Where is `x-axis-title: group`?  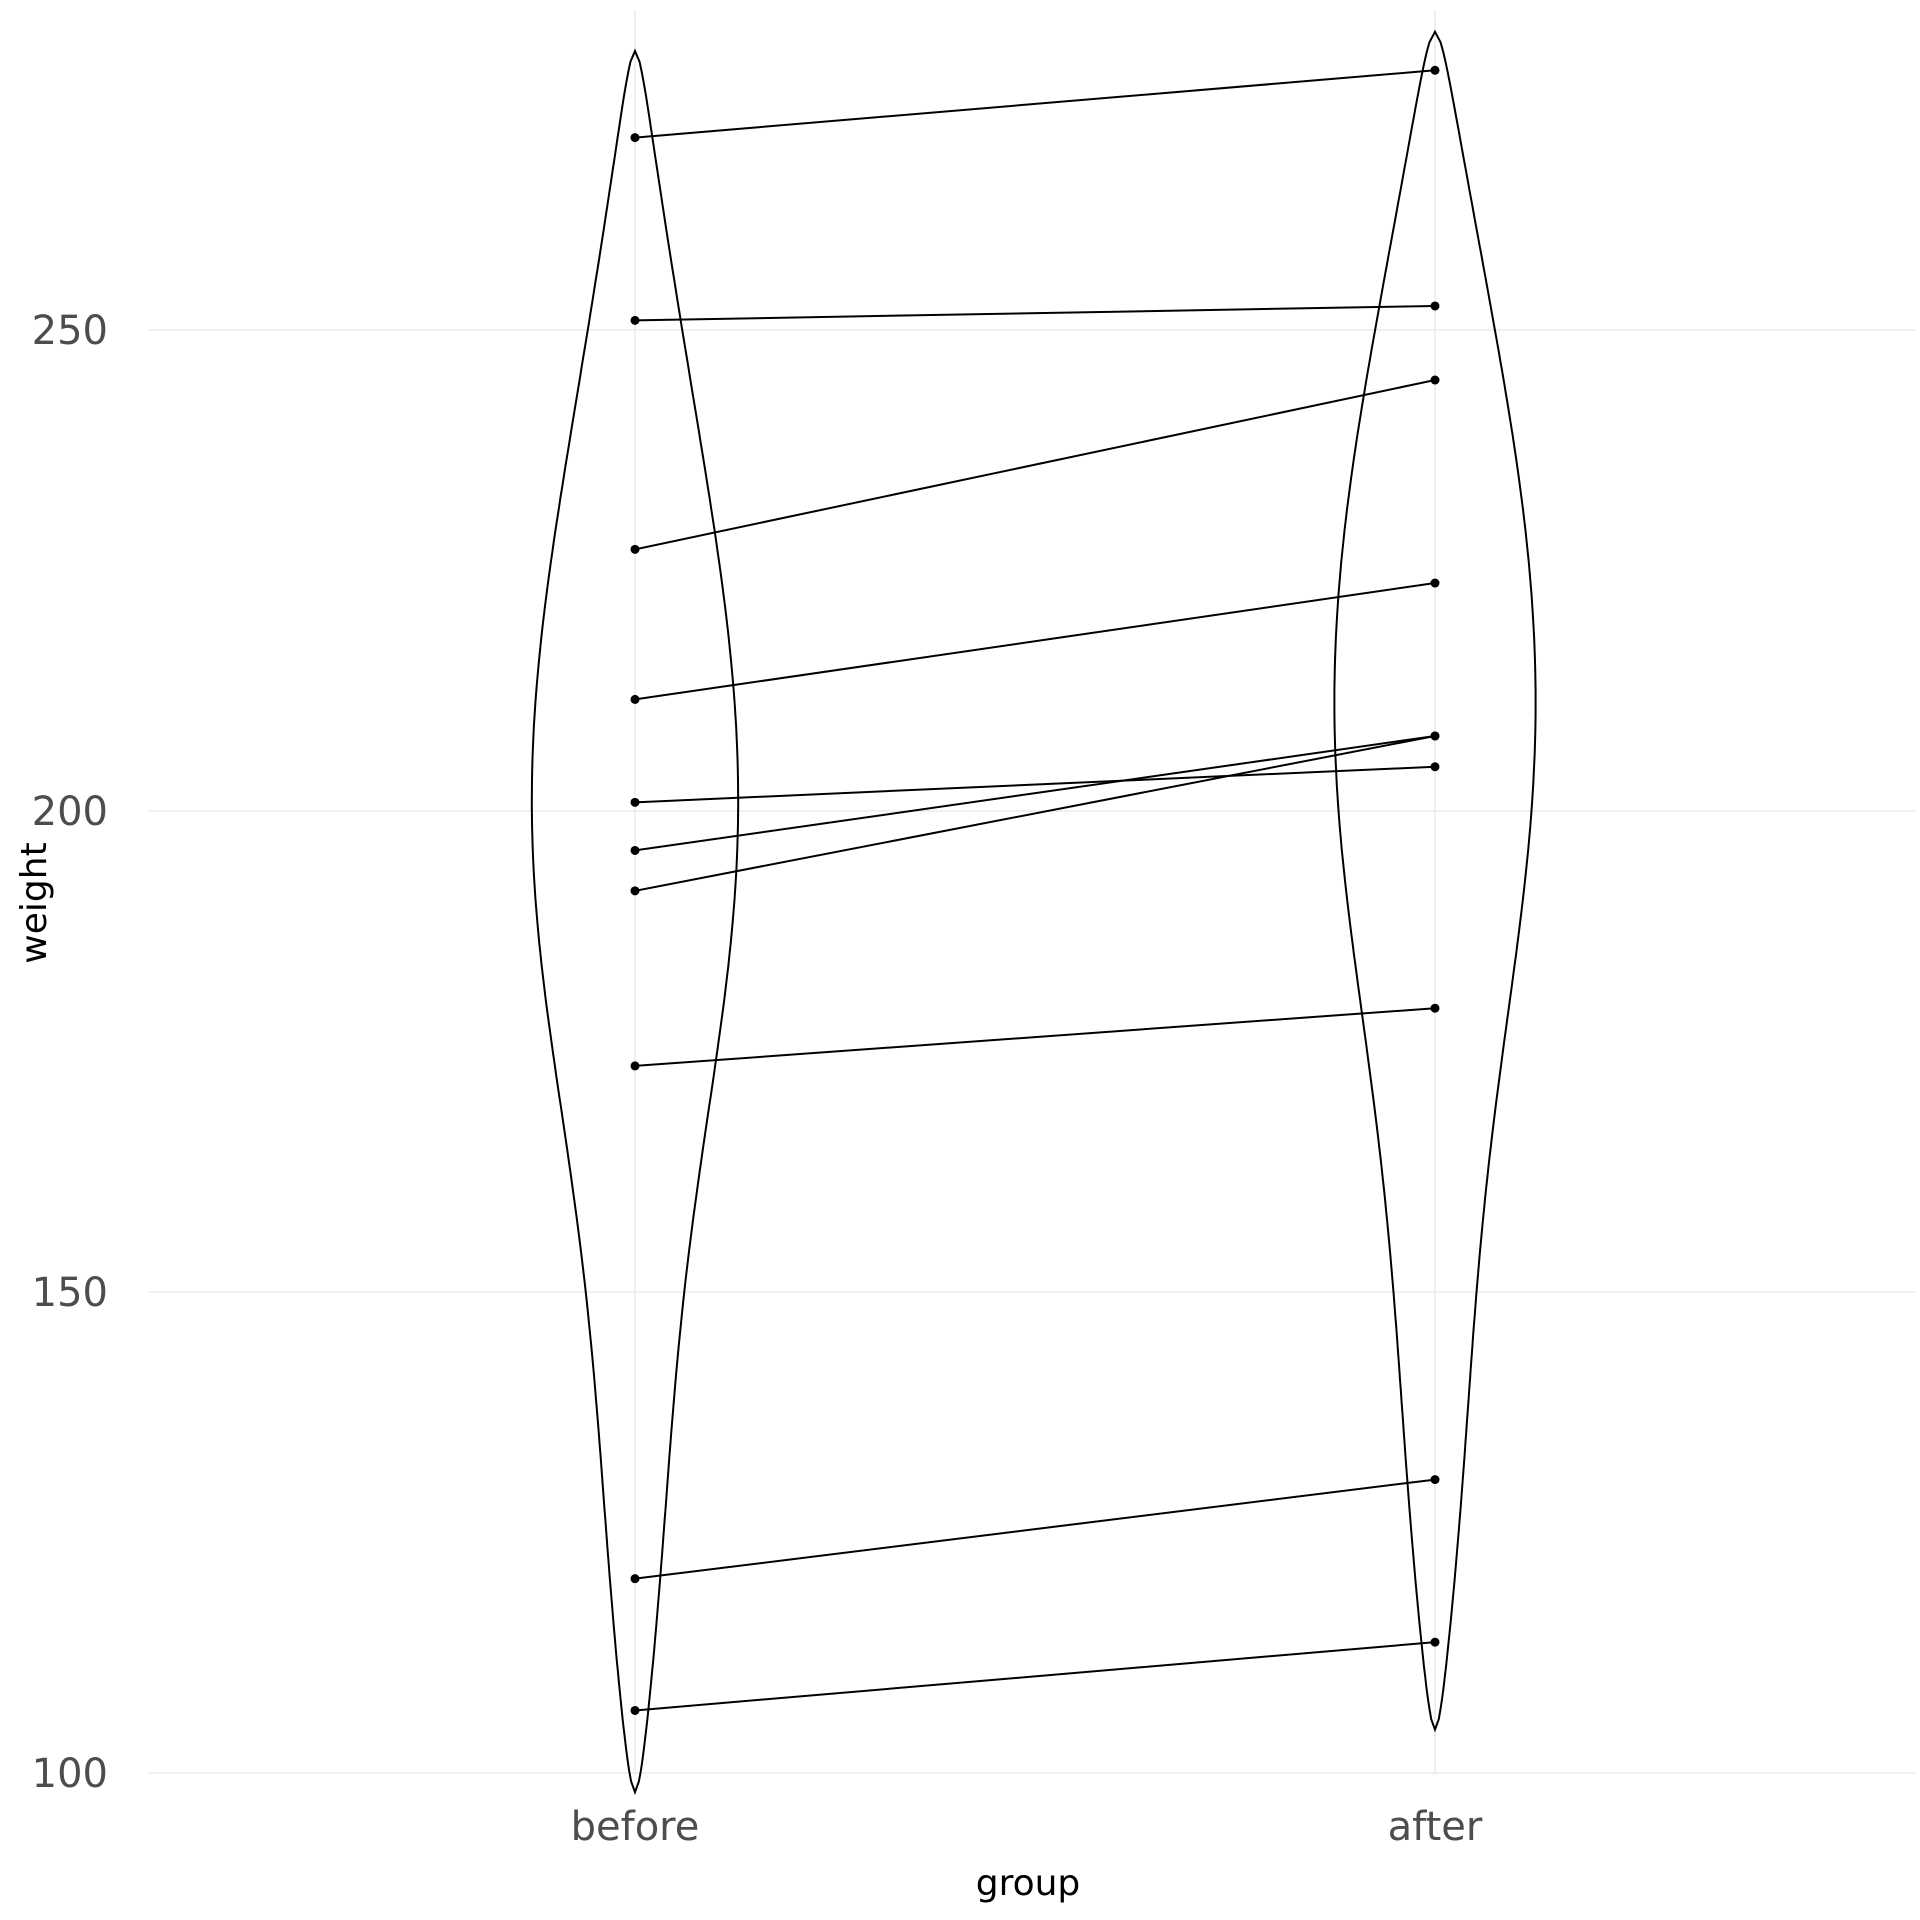 x-axis-title: group is located at coordinates (1028, 1883).